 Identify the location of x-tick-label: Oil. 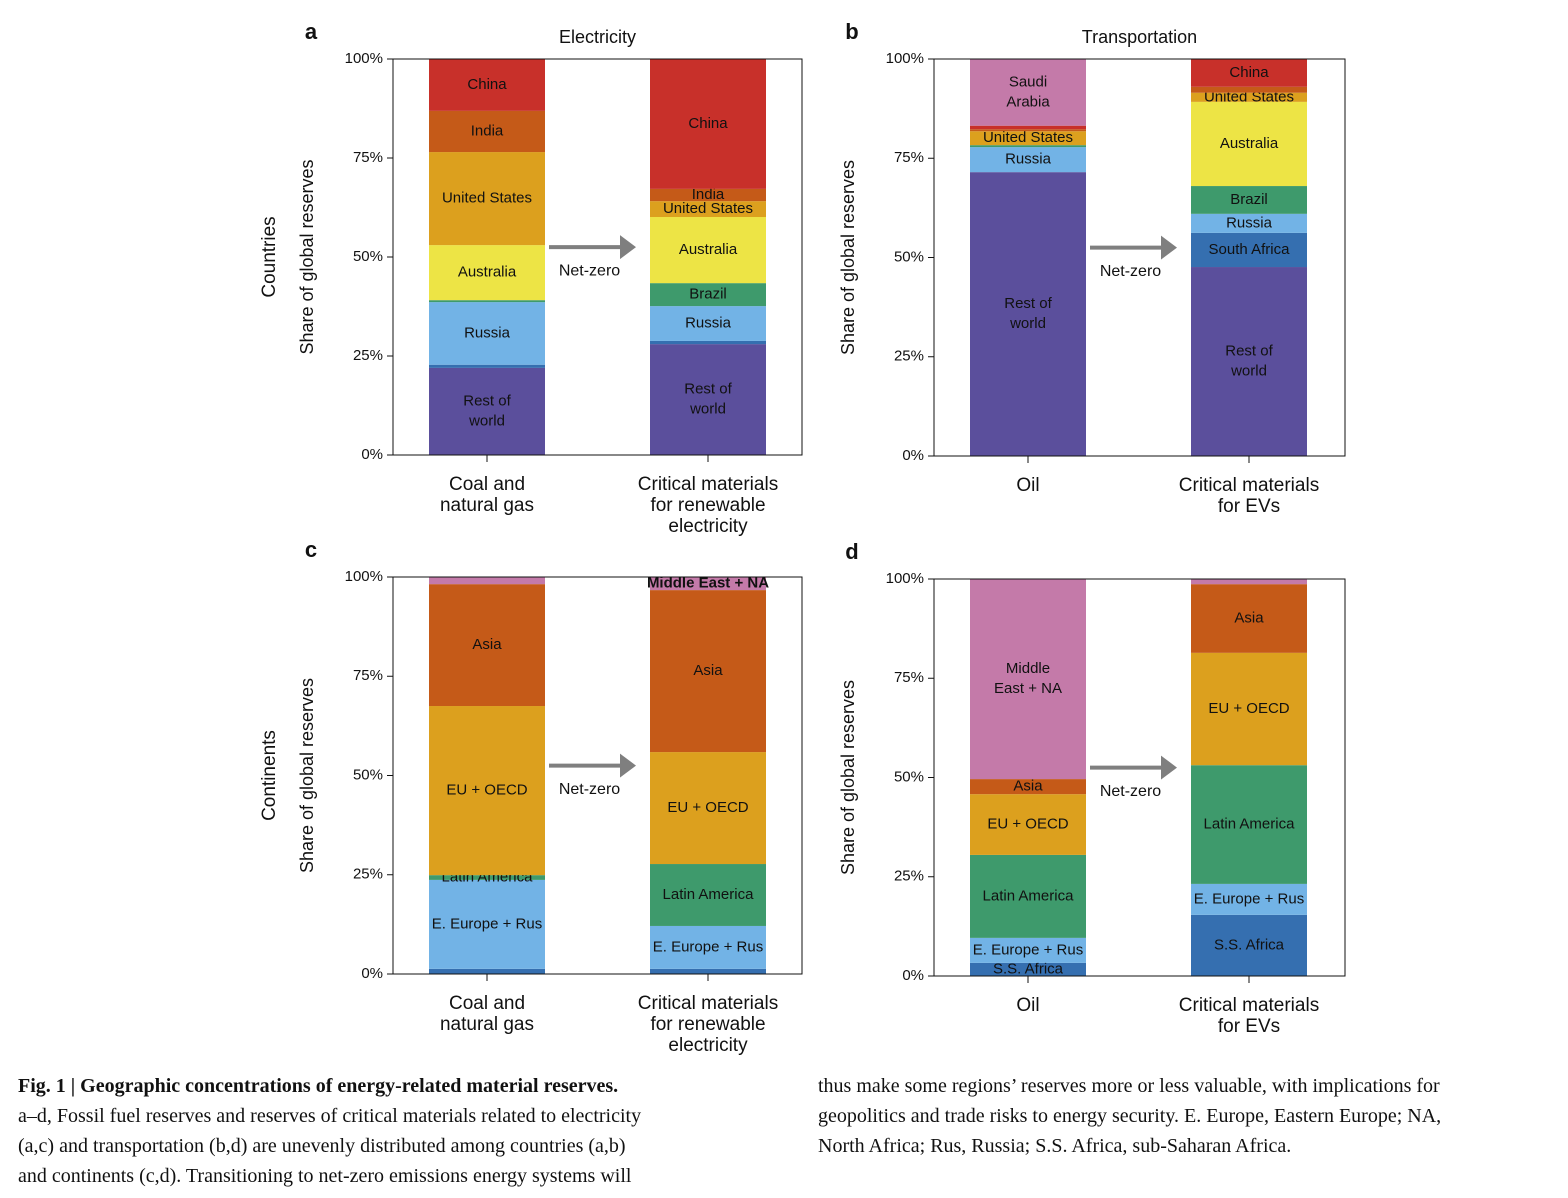
(1027, 485).